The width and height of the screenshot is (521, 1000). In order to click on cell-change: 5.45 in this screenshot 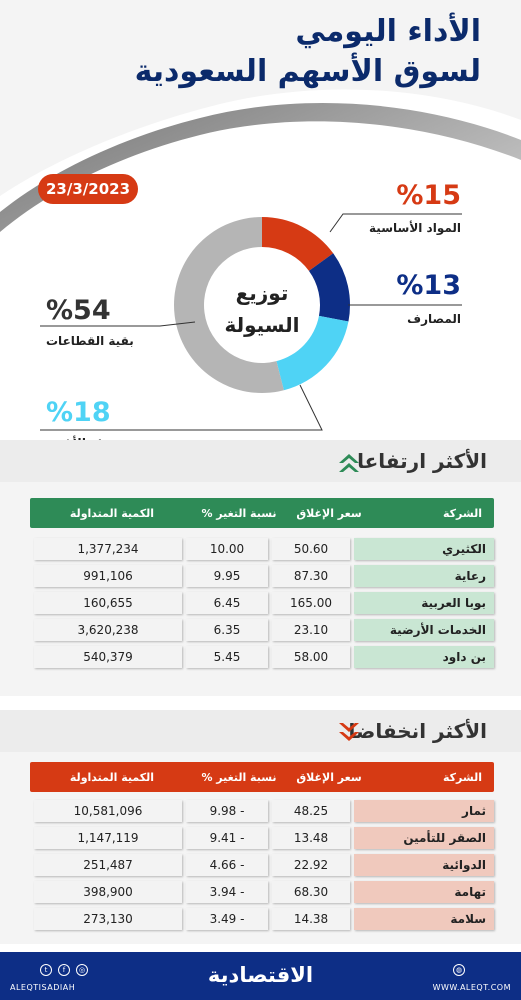, I will do `click(227, 657)`.